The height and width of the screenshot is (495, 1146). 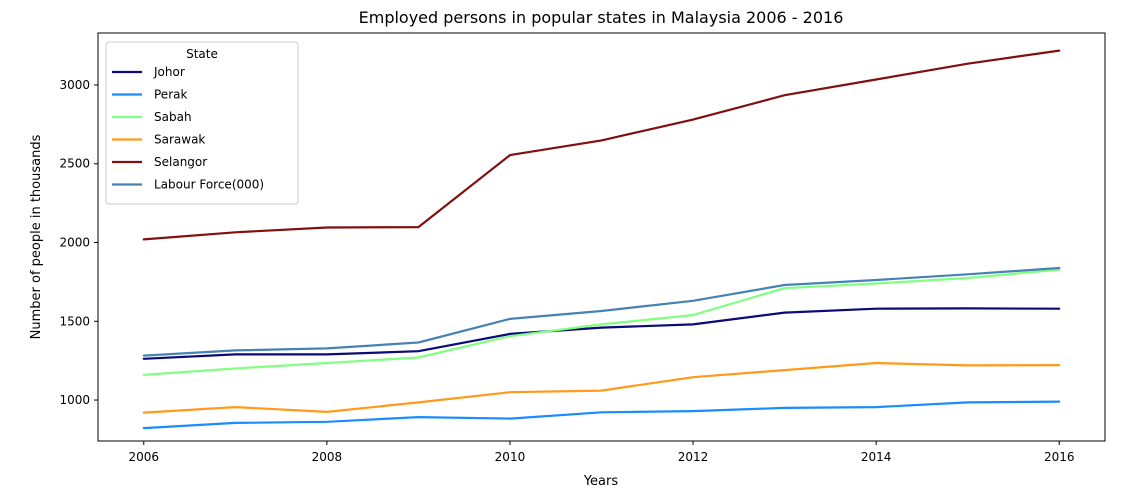 I want to click on legend-item-label: Perak, so click(x=170, y=95).